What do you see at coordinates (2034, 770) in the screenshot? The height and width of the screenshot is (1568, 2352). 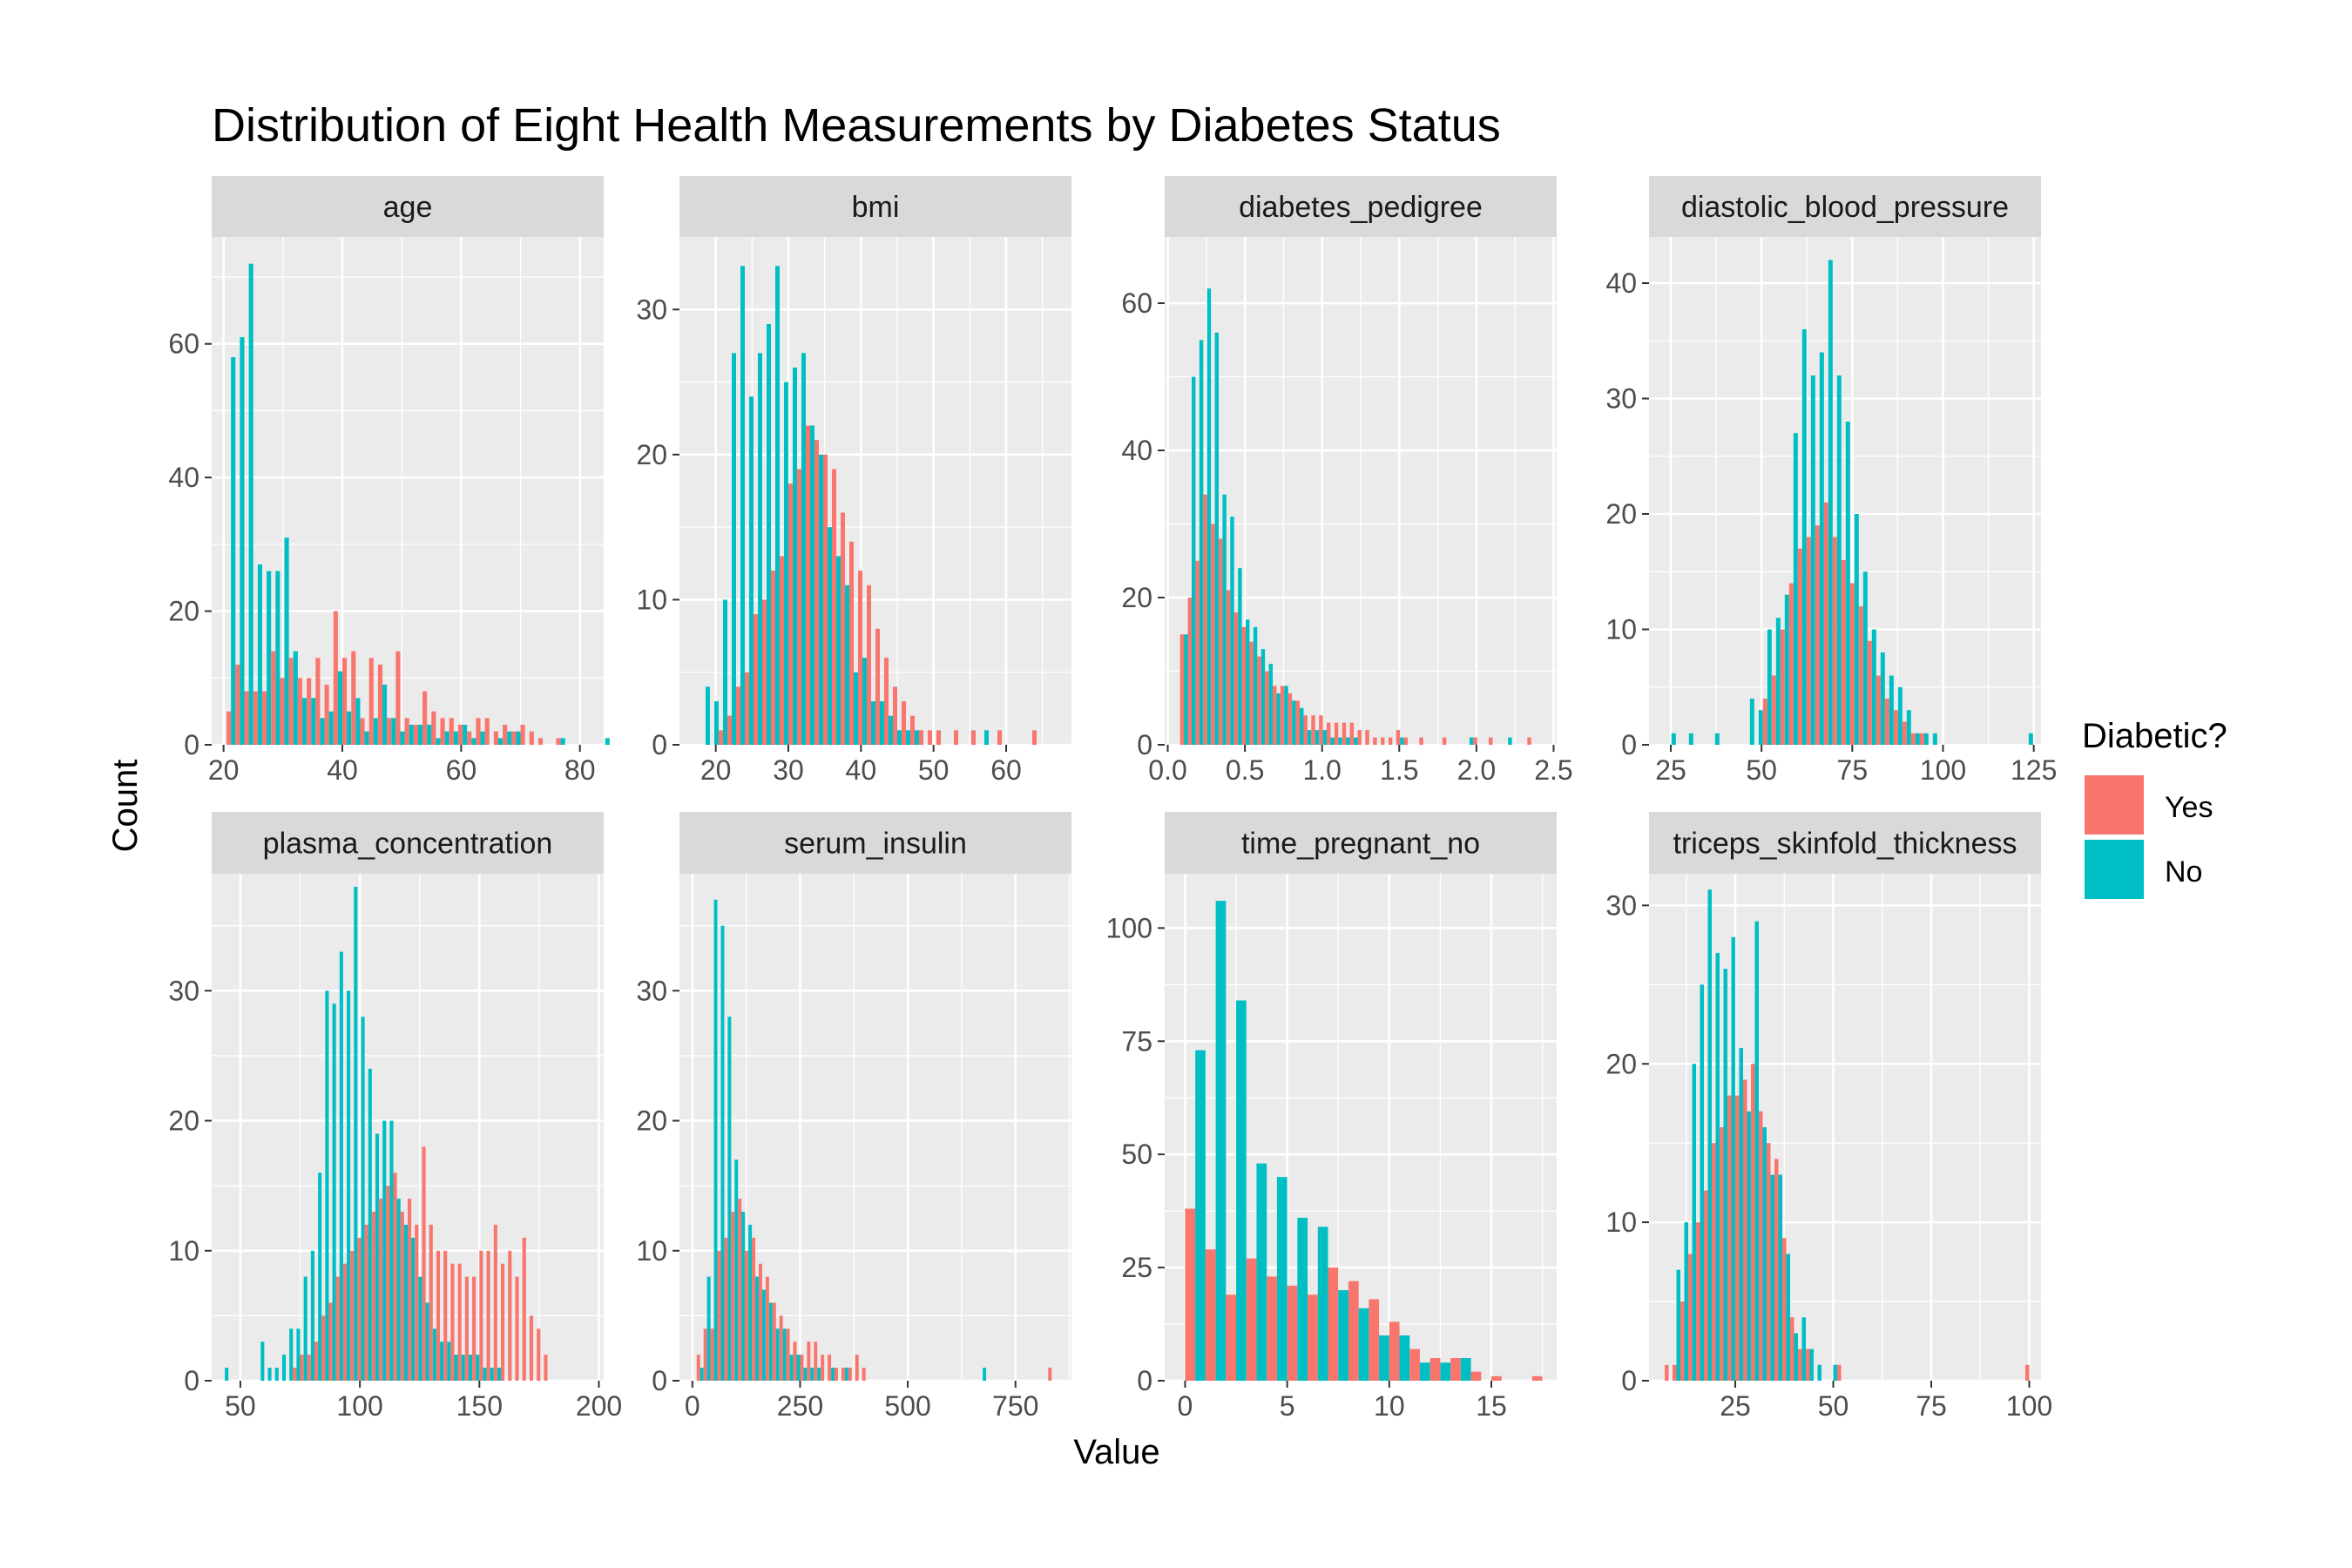 I see `x-tick-label: 125` at bounding box center [2034, 770].